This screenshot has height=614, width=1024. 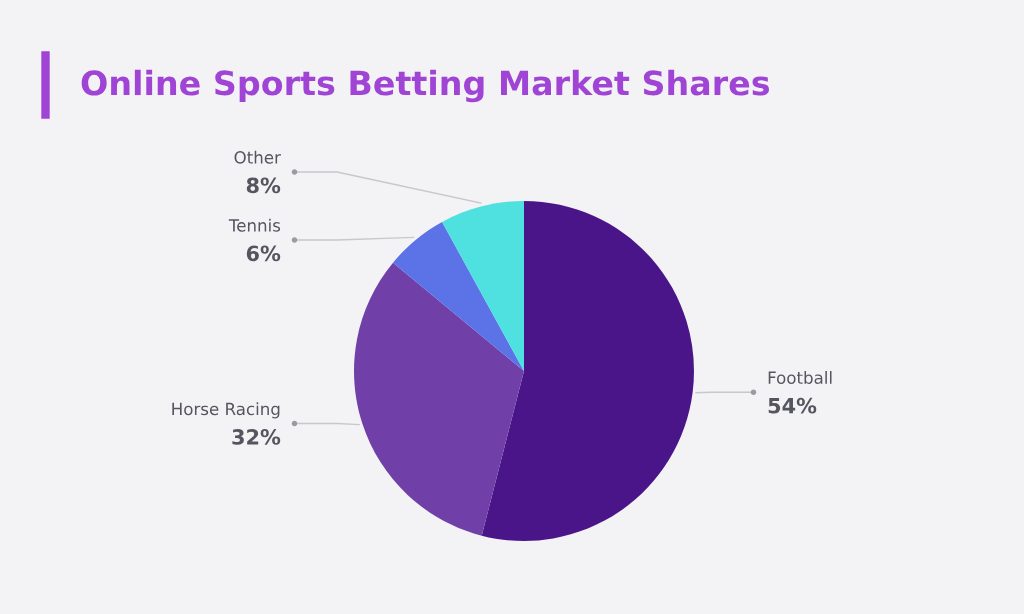 What do you see at coordinates (425, 86) in the screenshot?
I see `chart-title: Online Sports Betting Market Shares` at bounding box center [425, 86].